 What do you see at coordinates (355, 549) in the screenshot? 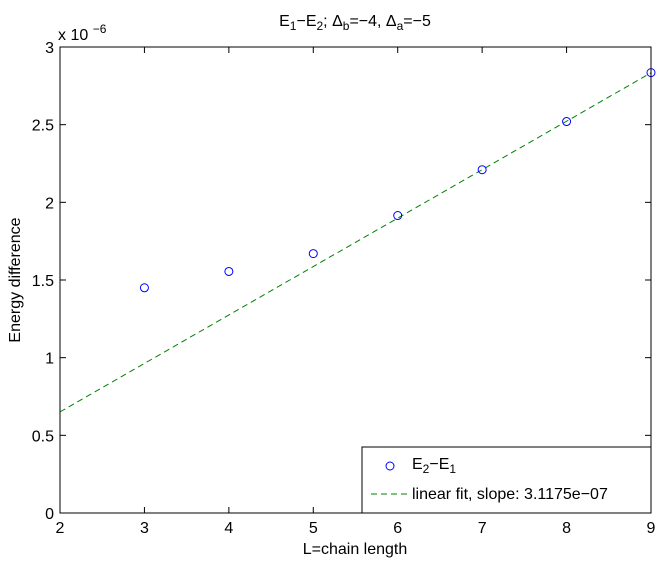
I see `x-axis-label: L=chain length` at bounding box center [355, 549].